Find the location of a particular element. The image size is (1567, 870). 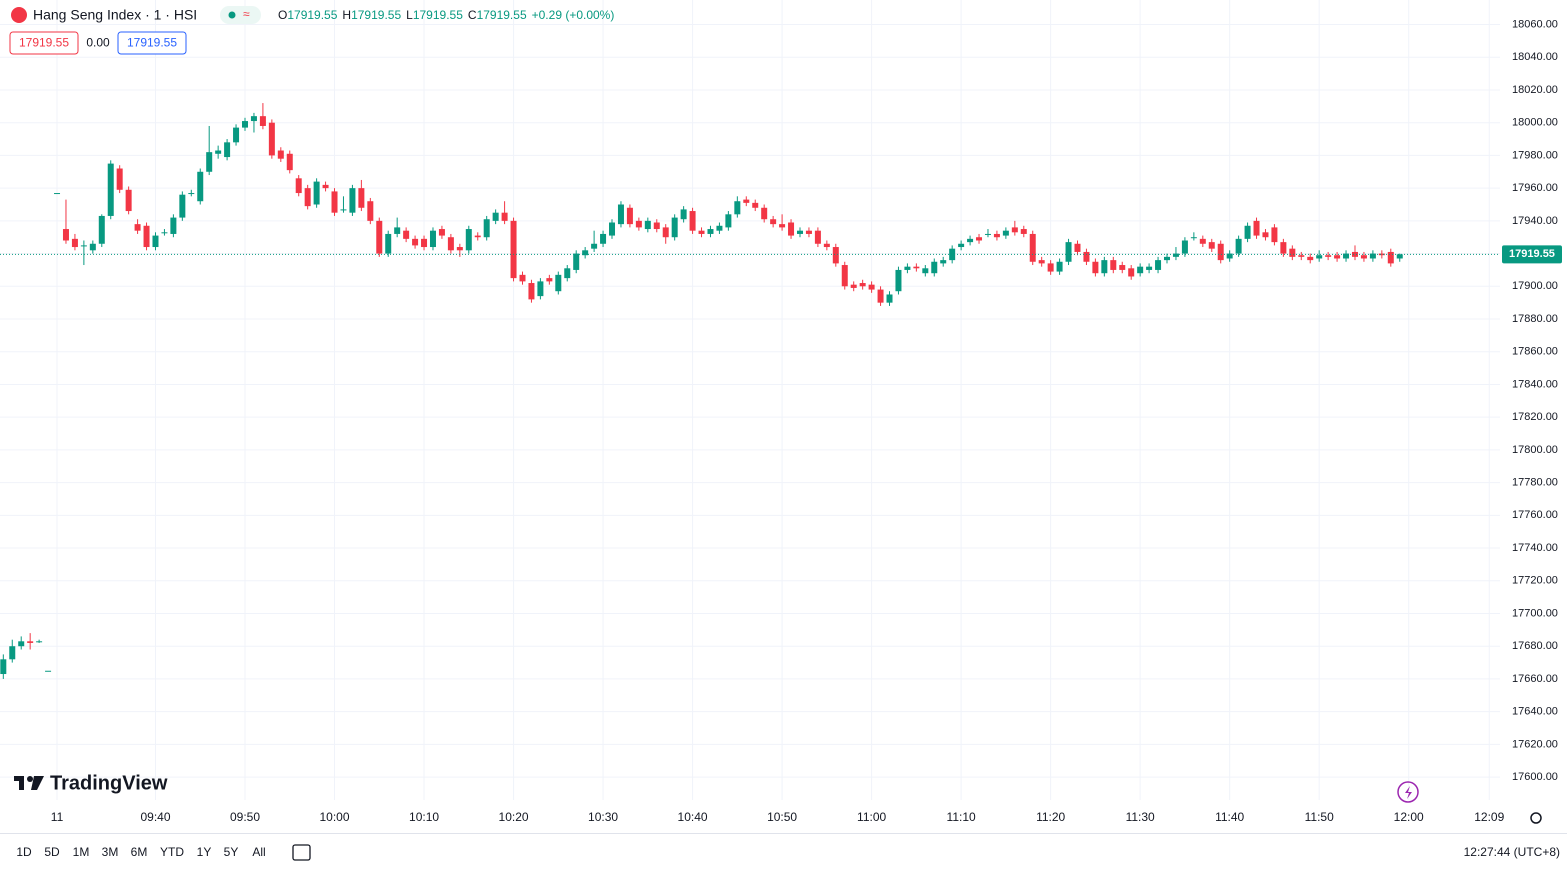

range-button: 5D is located at coordinates (52, 852).